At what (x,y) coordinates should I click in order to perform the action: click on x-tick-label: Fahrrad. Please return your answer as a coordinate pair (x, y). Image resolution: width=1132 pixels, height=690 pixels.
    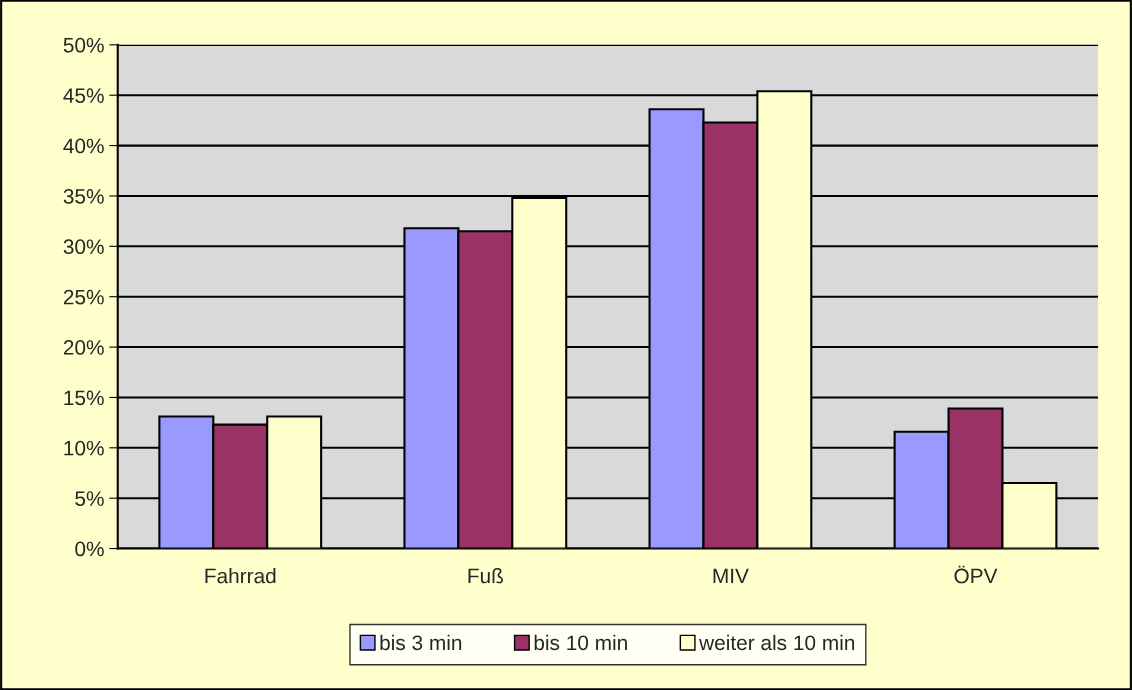
    Looking at the image, I should click on (240, 575).